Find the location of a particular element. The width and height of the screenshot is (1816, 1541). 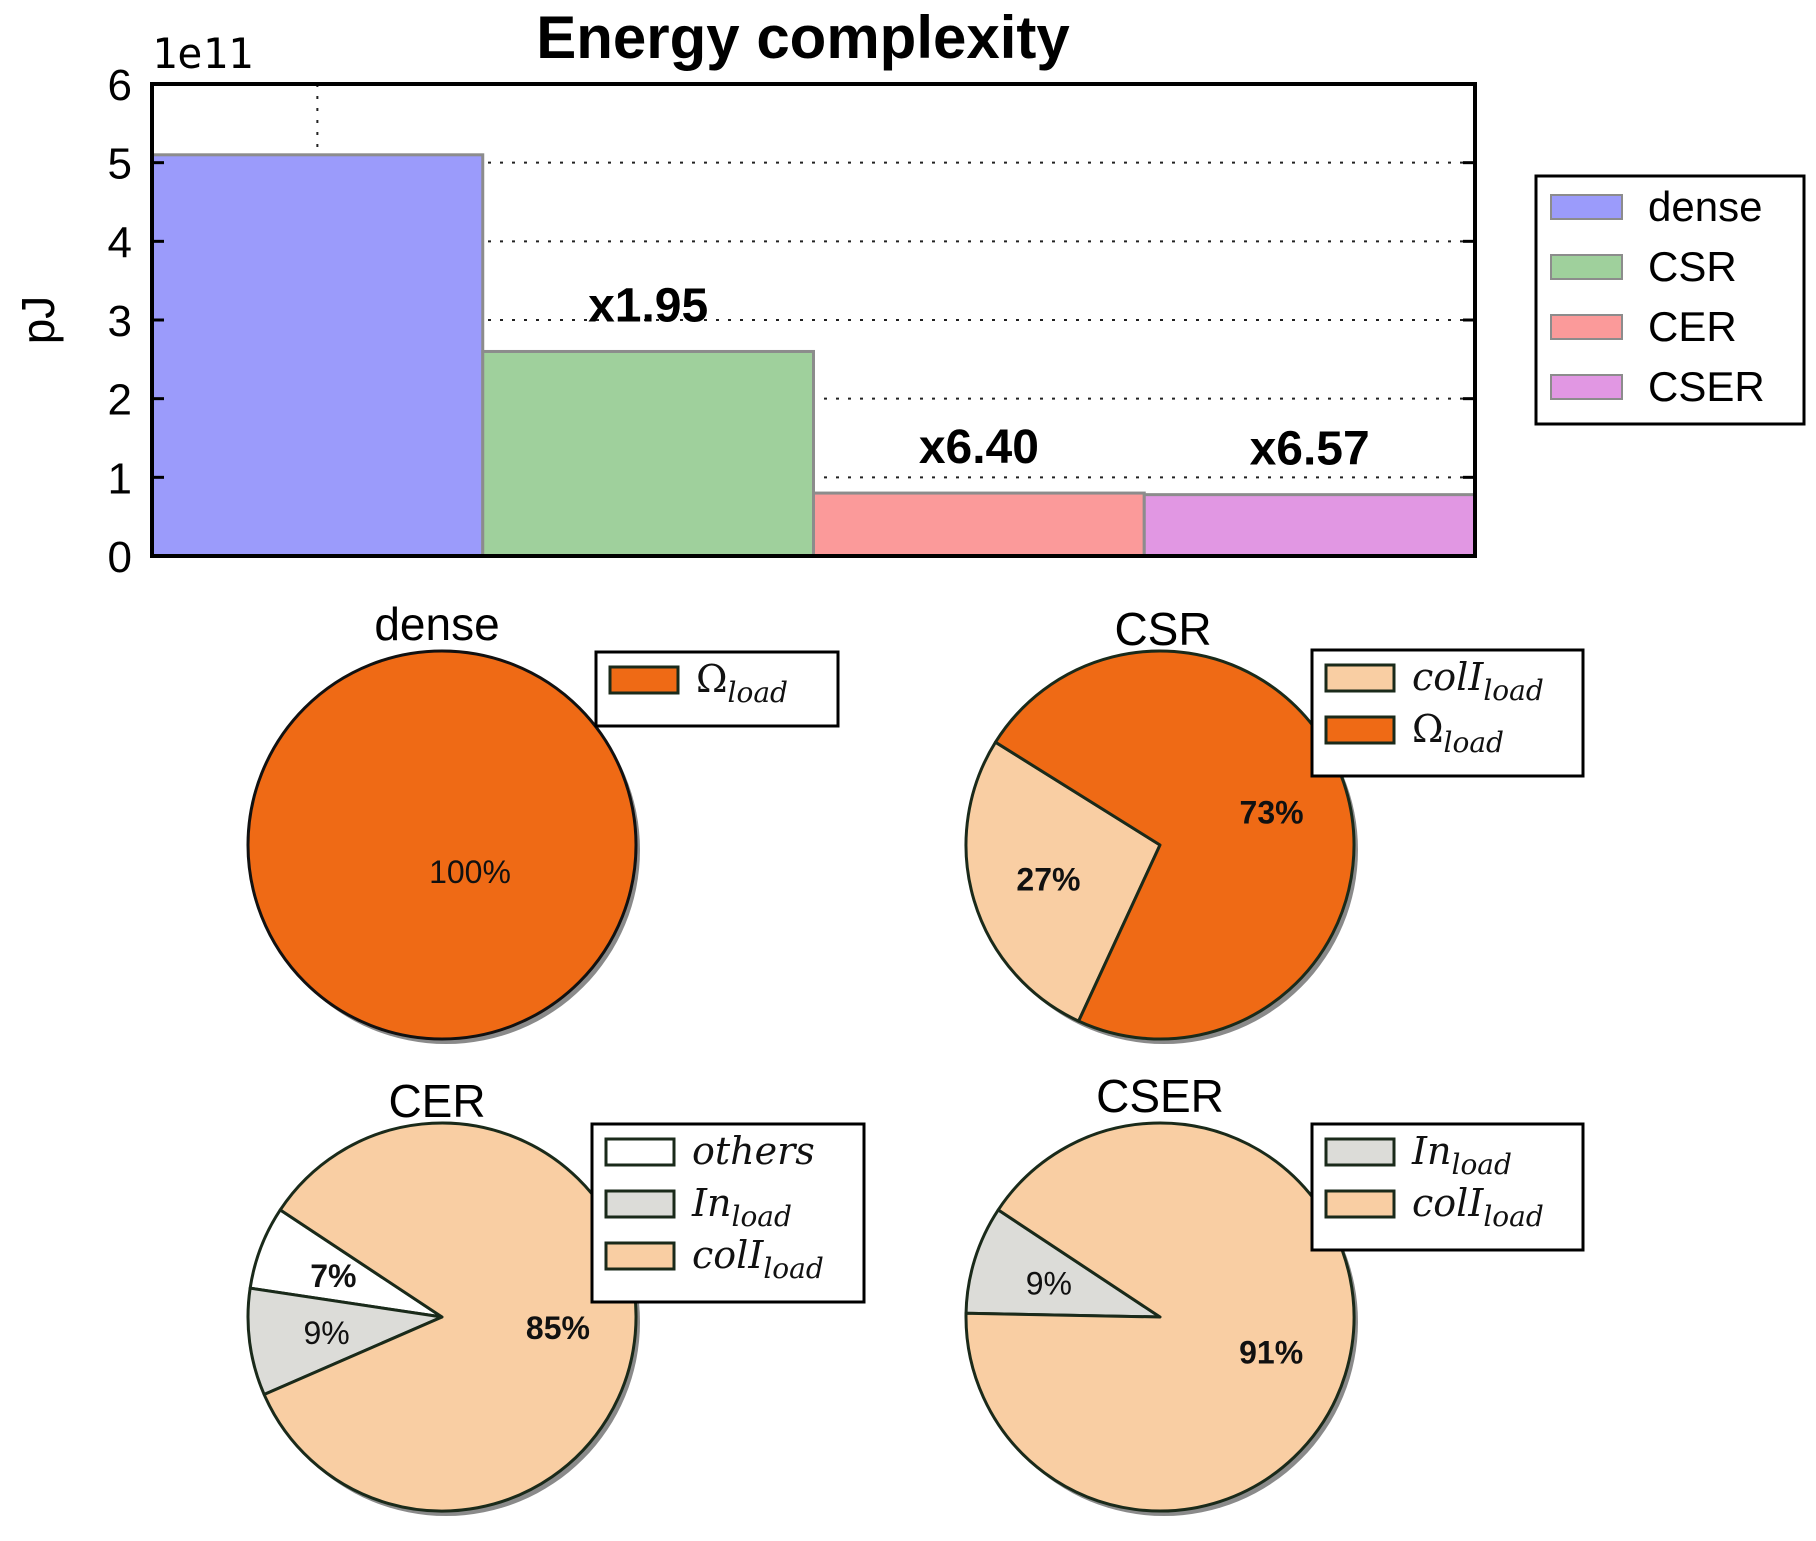

bar-cer is located at coordinates (979, 524).